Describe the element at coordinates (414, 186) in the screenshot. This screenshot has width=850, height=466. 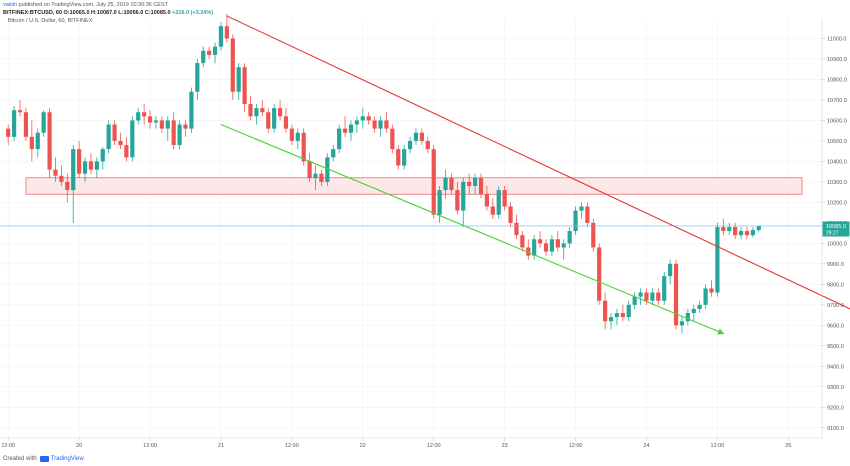
I see `support-resistance-zone` at that location.